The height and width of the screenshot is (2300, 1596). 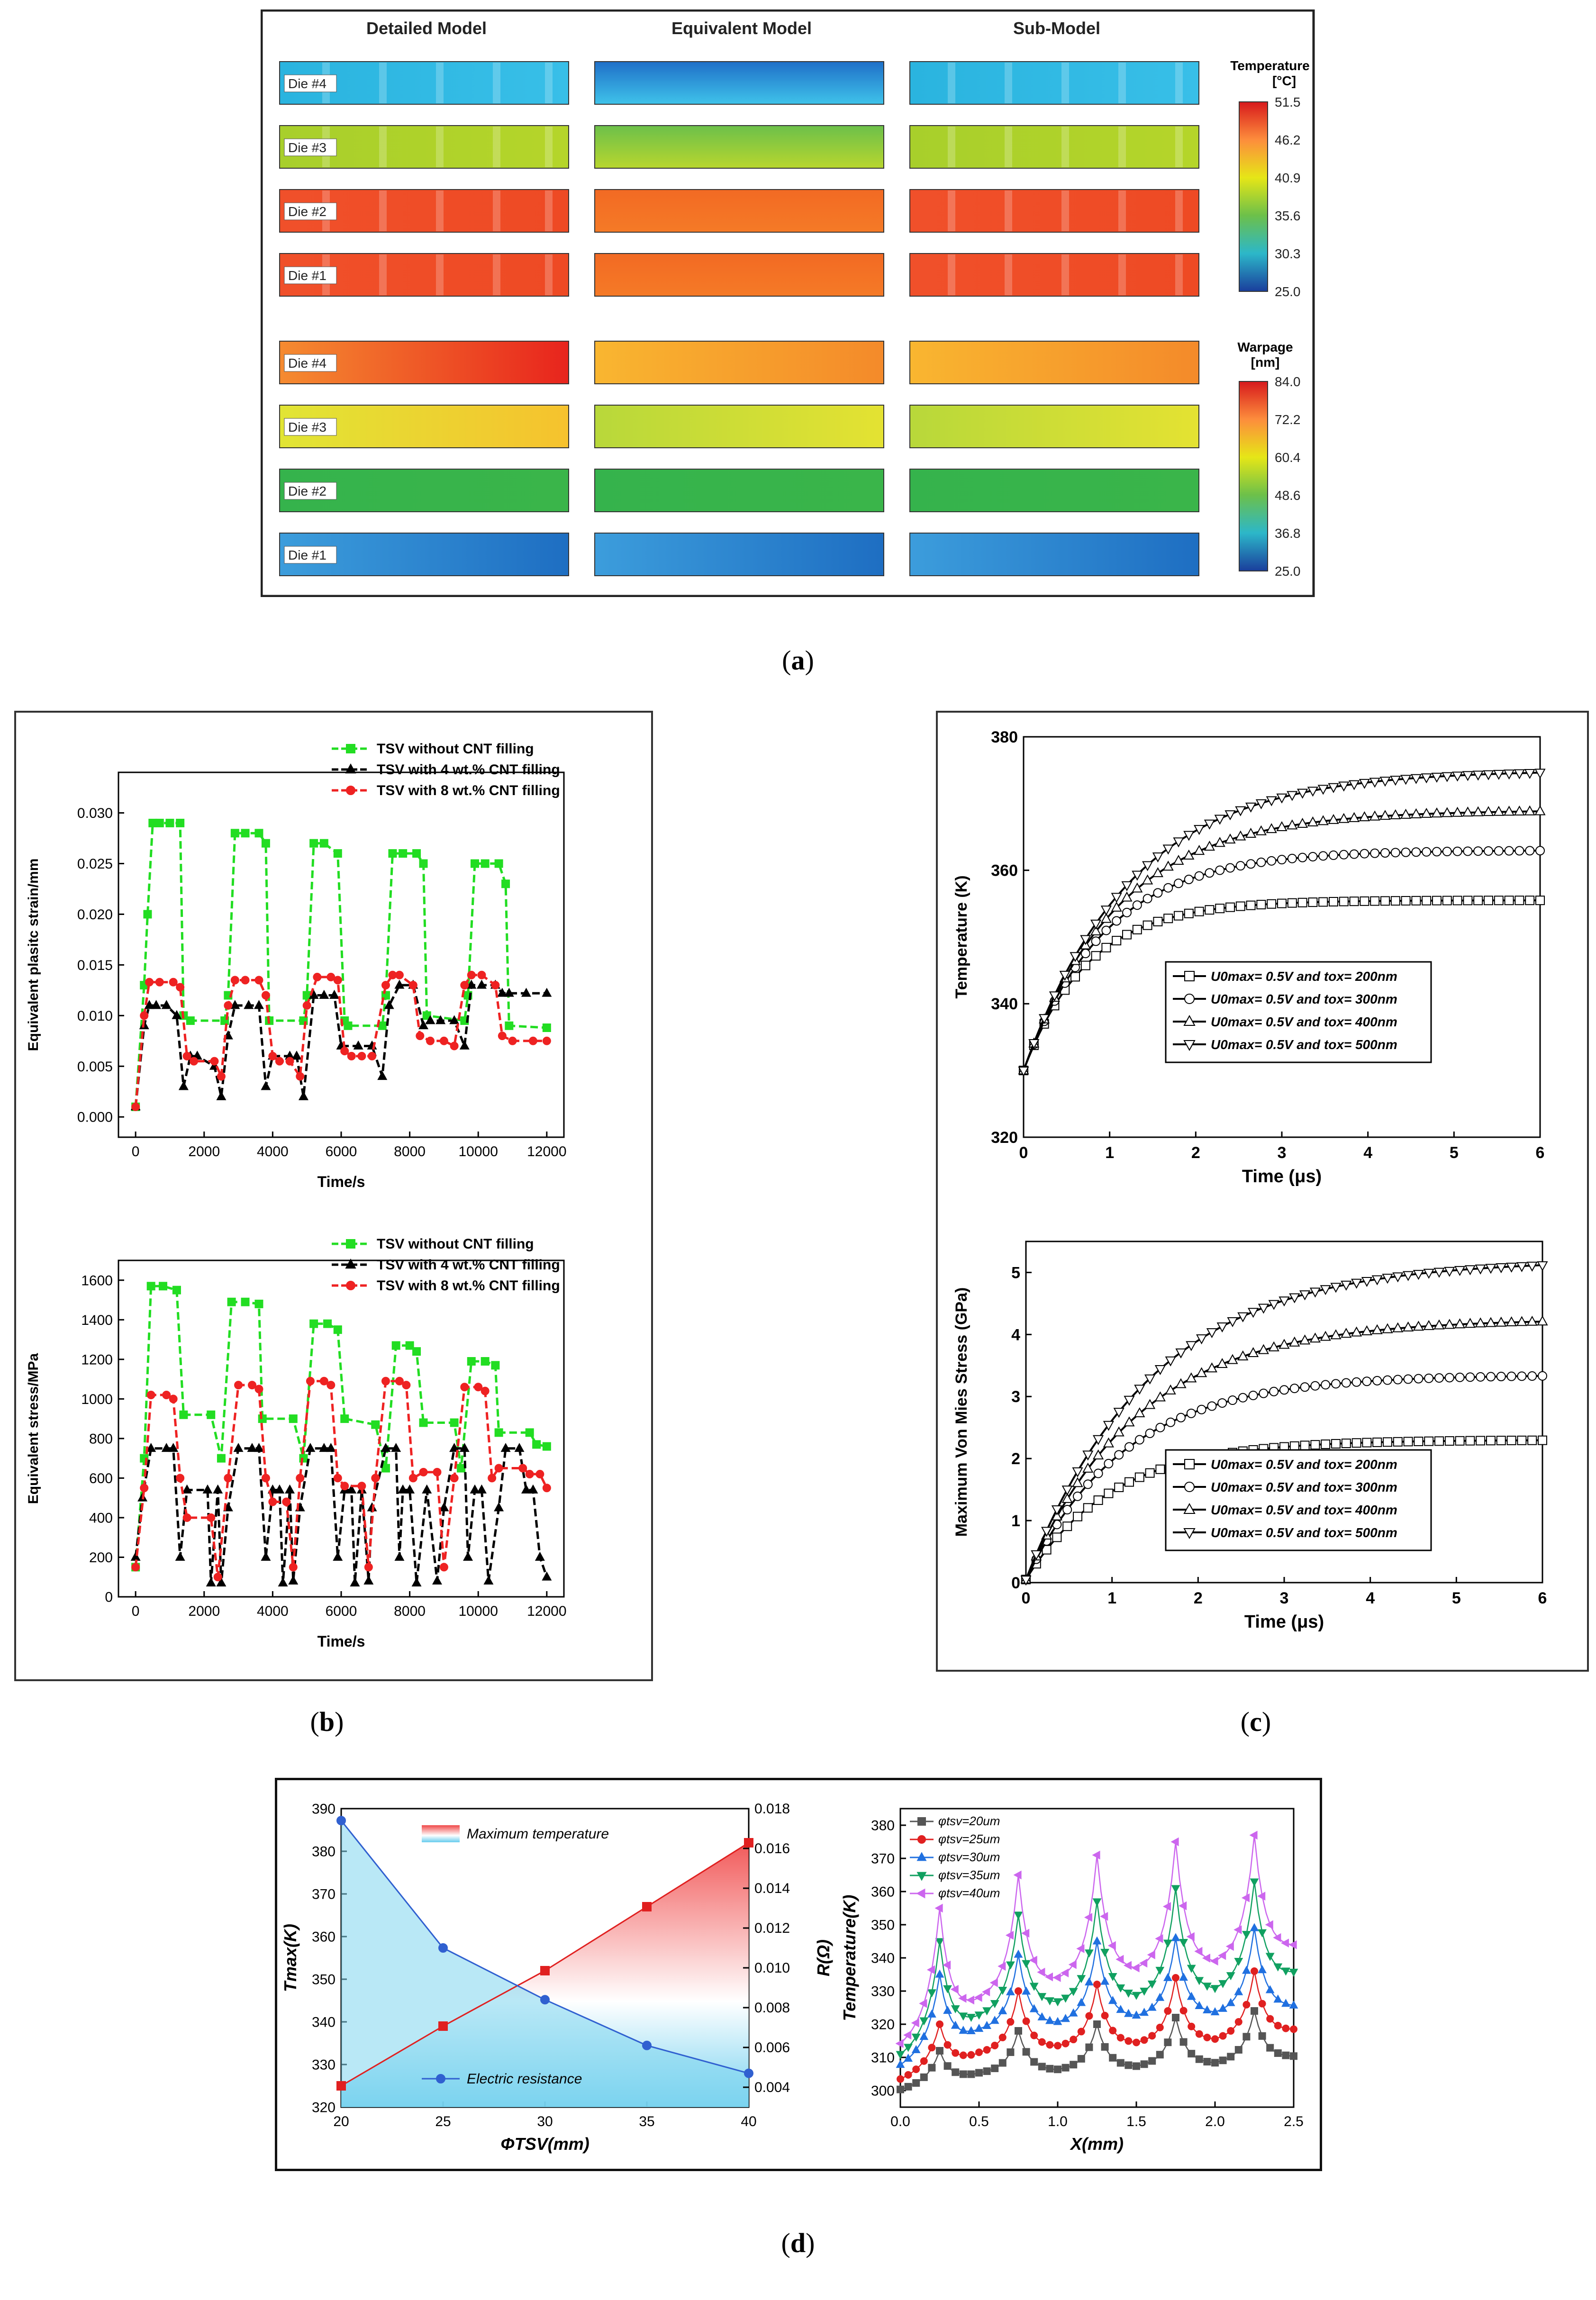 I want to click on y-tick-label: 360, so click(x=883, y=1892).